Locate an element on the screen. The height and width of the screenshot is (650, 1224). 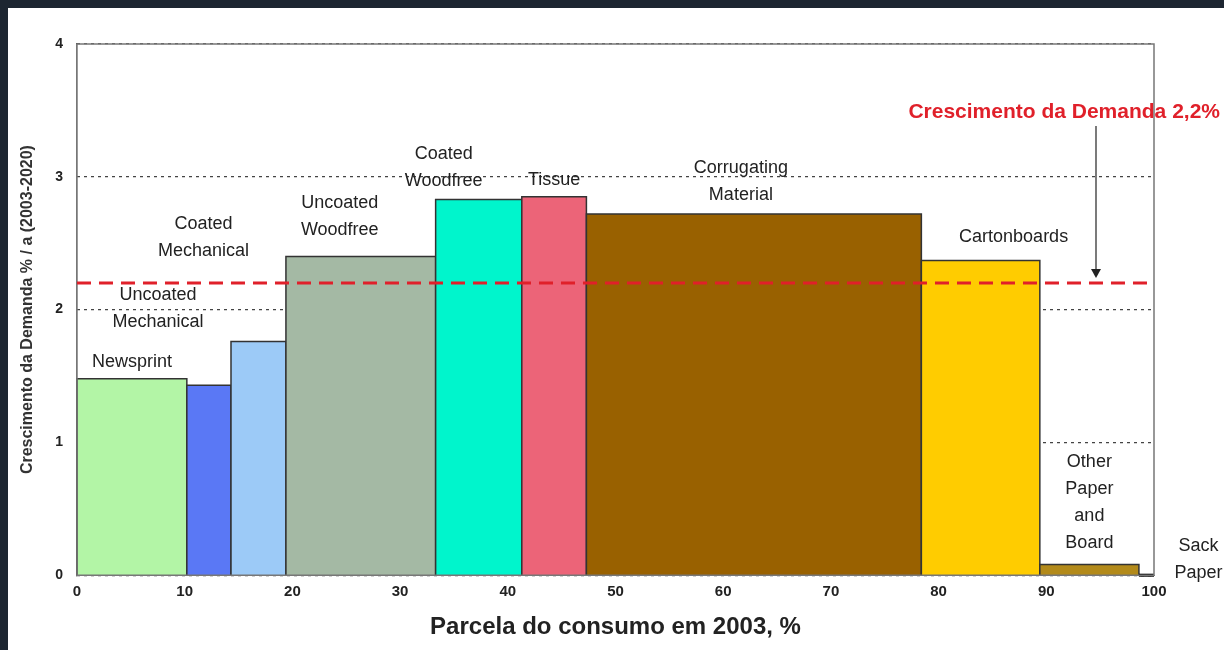
annotation: Uncoated Mechanical is located at coordinates (158, 308).